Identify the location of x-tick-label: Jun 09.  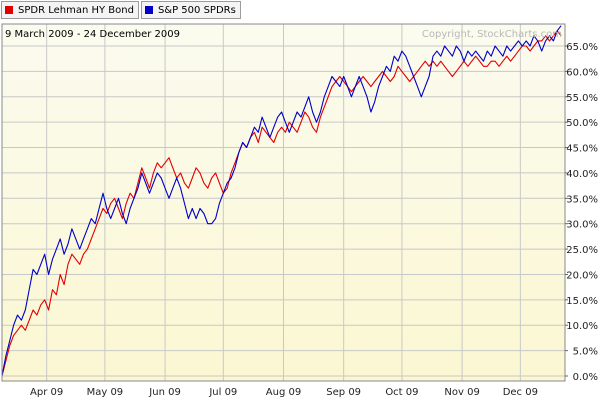
(164, 392).